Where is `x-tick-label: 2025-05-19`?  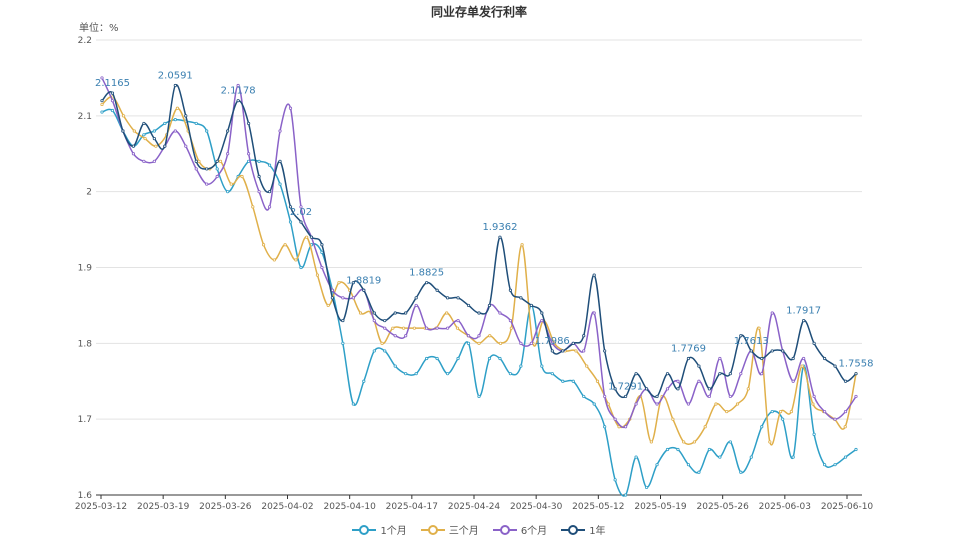
x-tick-label: 2025-05-19 is located at coordinates (660, 507).